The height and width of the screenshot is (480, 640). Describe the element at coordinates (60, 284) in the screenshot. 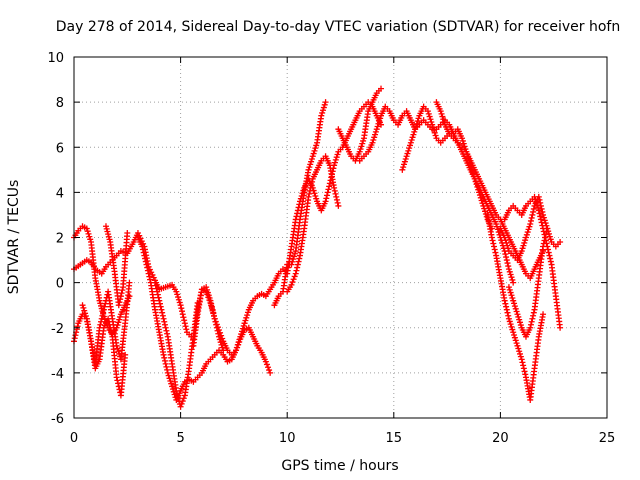

I see `y-tick-label: 0` at that location.